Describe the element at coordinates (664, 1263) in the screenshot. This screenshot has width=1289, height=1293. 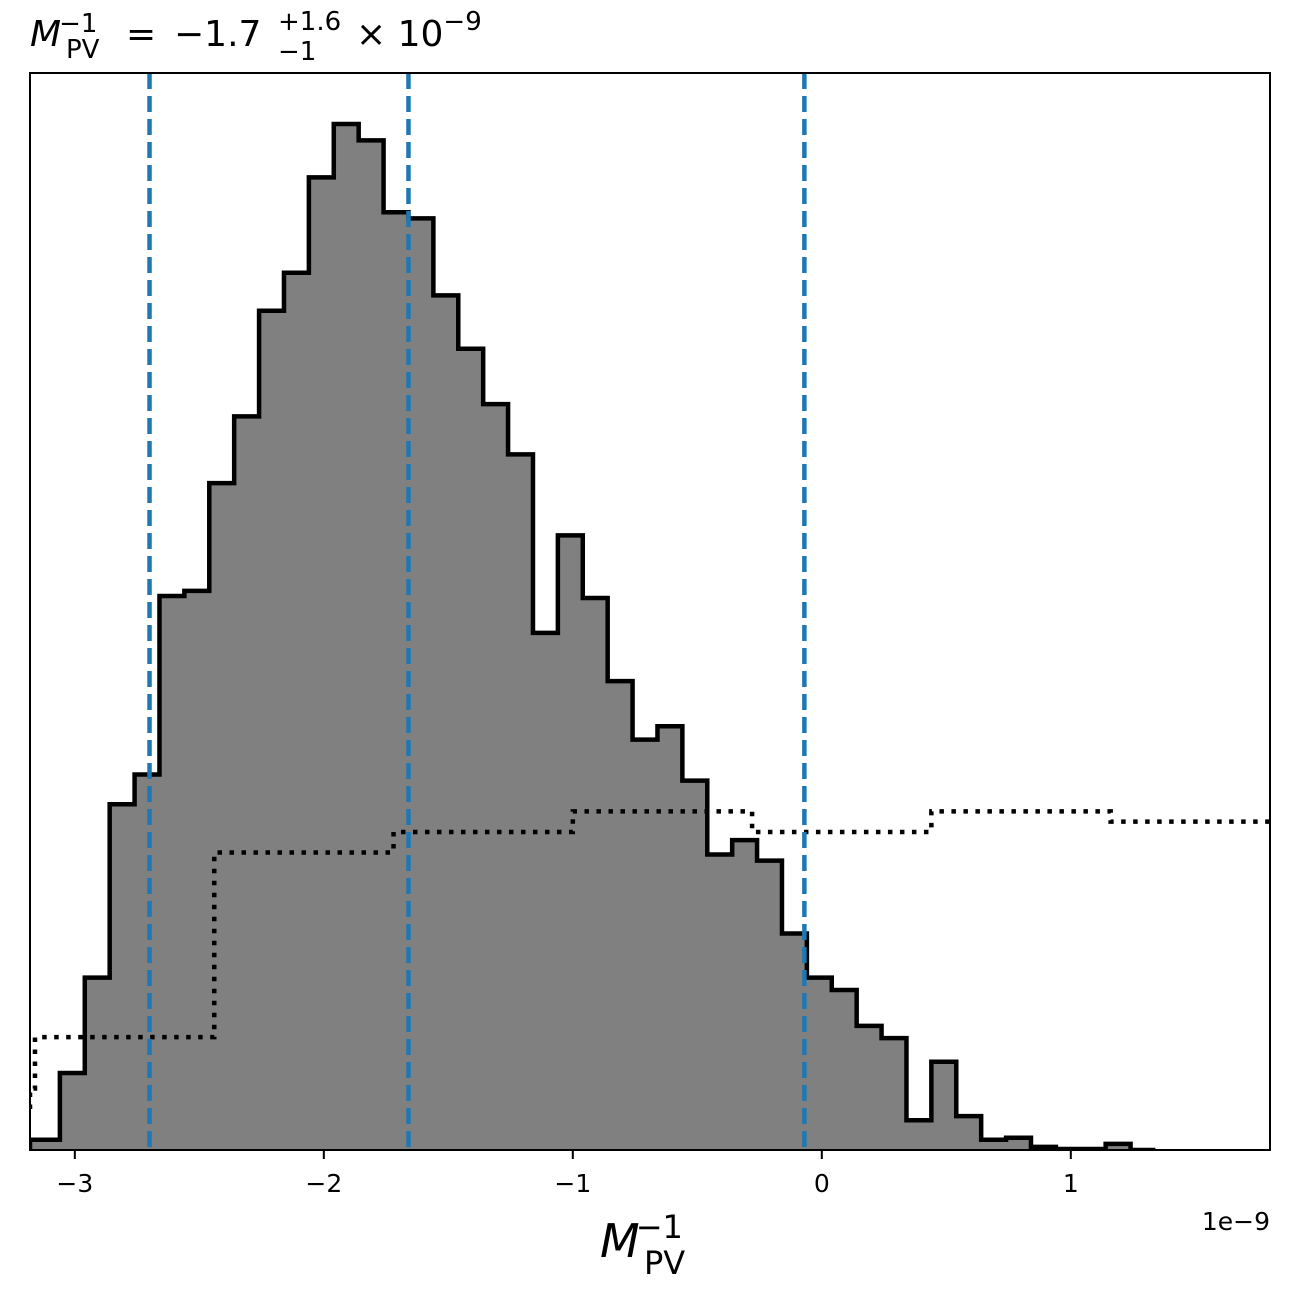
I see `xlabel-subscript: PV` at that location.